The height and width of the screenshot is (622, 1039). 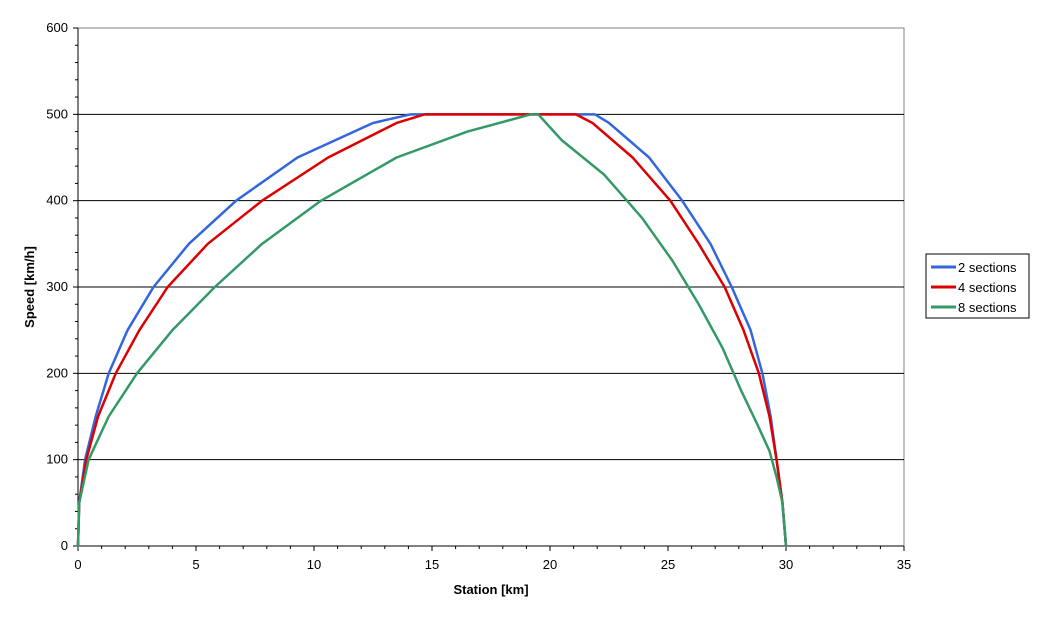 I want to click on x-axis-title: Station [km], so click(x=490, y=589).